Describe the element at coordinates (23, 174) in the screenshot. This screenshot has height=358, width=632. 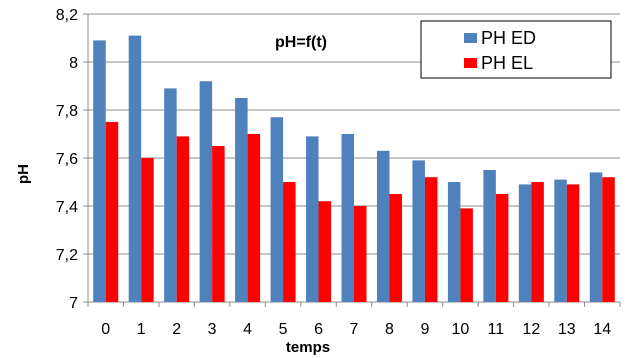
I see `y-axis-title: pH` at that location.